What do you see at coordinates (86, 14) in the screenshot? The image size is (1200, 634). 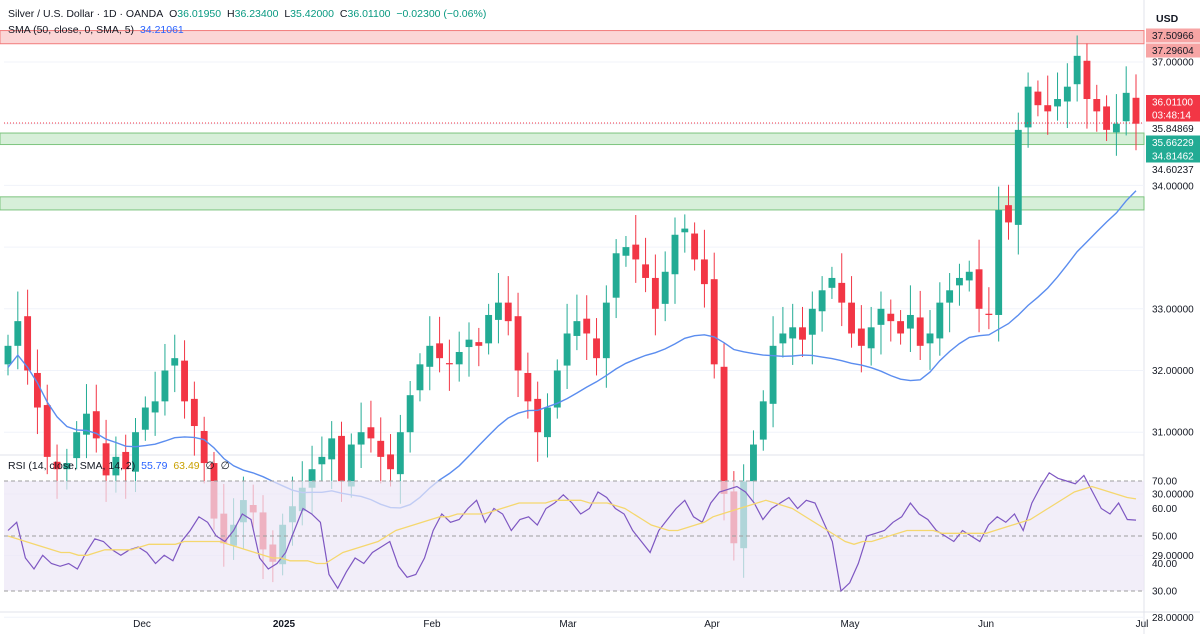 I see `symbol-title: Silver / U.S. Dollar · 1D · OANDA` at bounding box center [86, 14].